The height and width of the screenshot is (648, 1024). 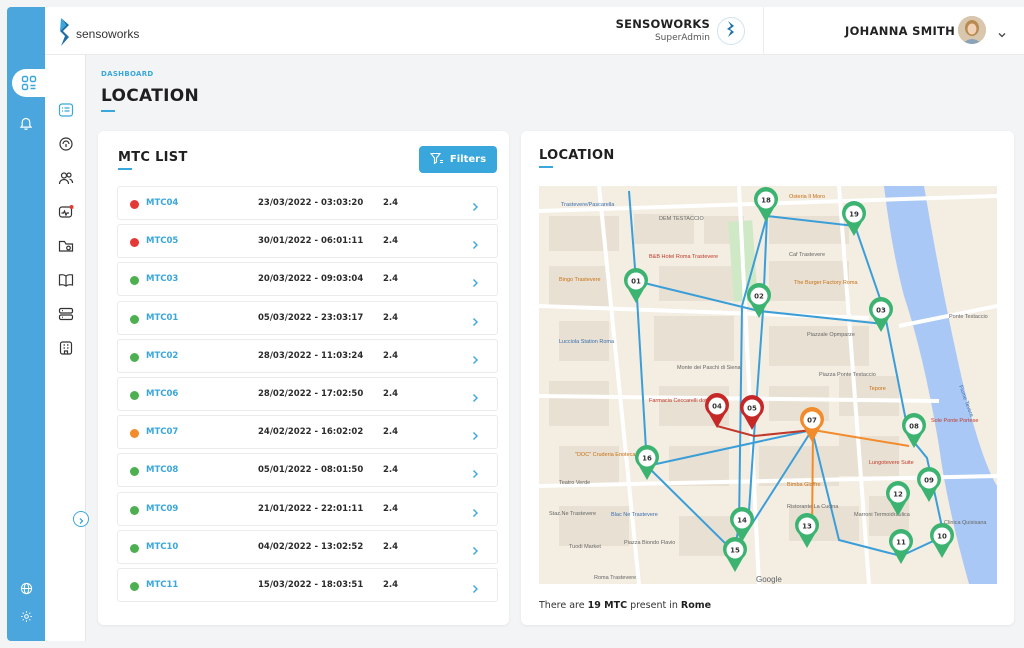 What do you see at coordinates (854, 218) in the screenshot?
I see `map-pin: 19` at bounding box center [854, 218].